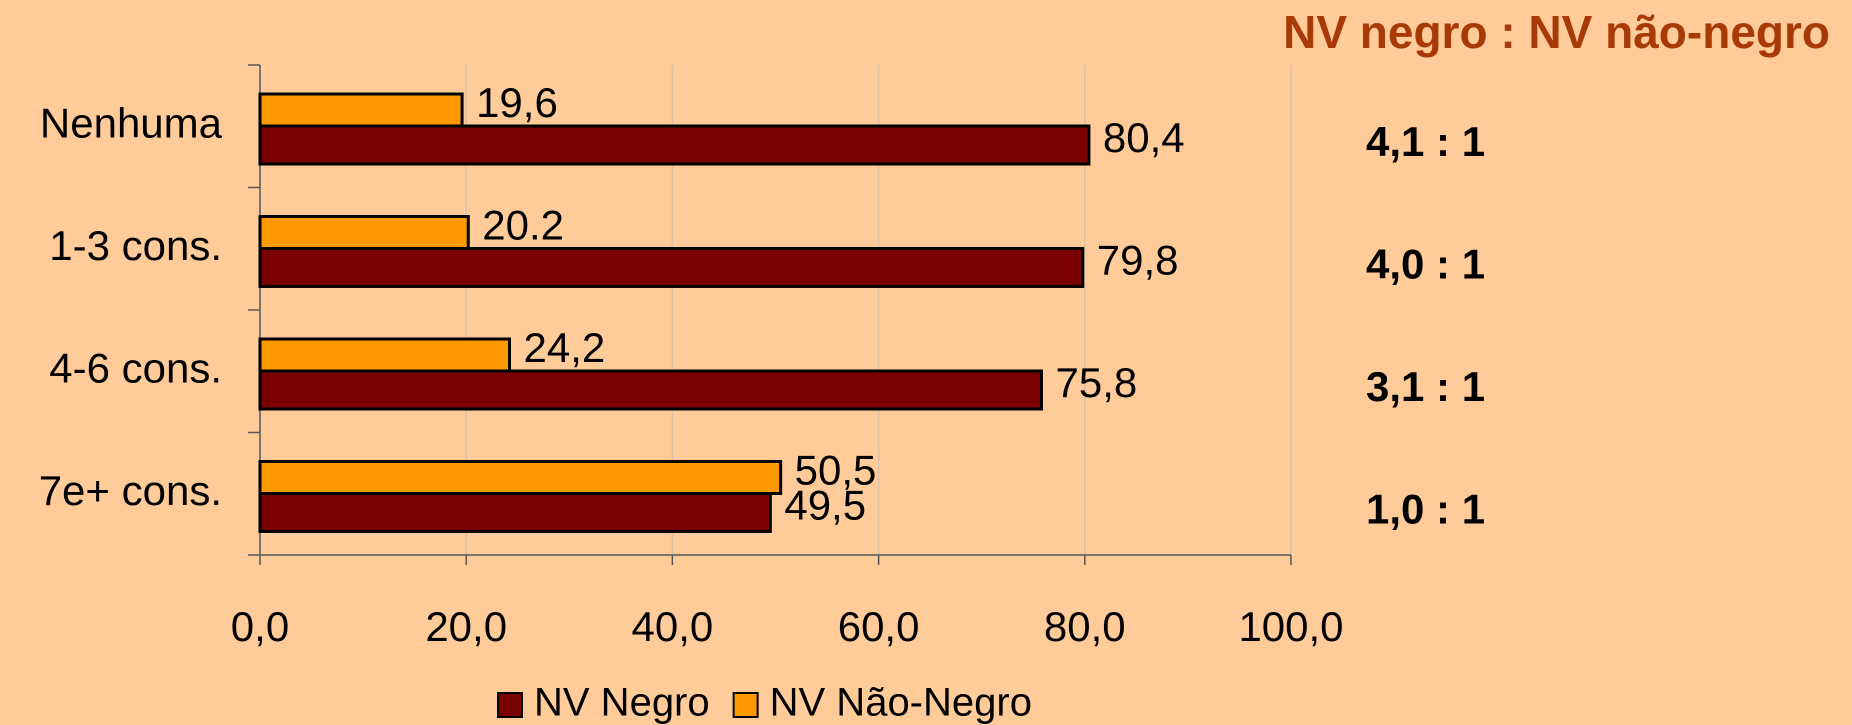 The width and height of the screenshot is (1852, 725). What do you see at coordinates (466, 626) in the screenshot?
I see `x-tick-label: 20,0` at bounding box center [466, 626].